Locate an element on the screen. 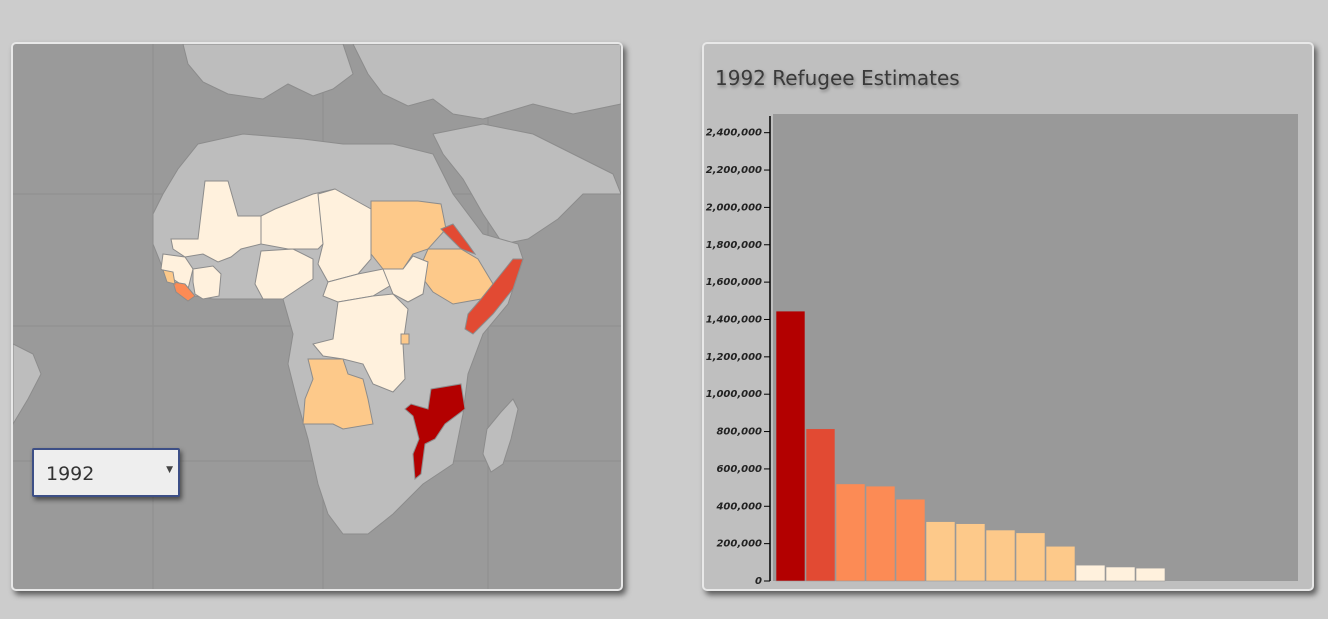 The image size is (1328, 619). country-sierra-leone is located at coordinates (169, 277).